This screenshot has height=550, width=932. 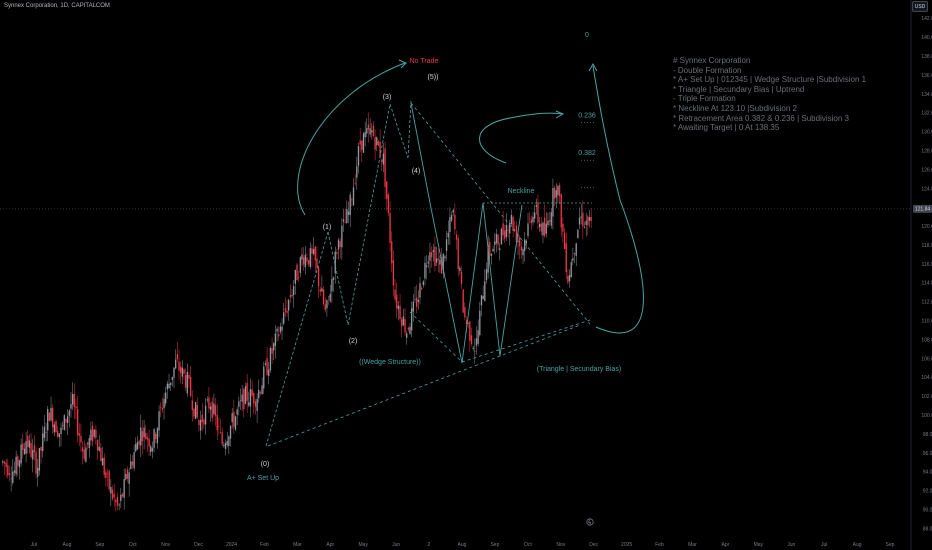 What do you see at coordinates (424, 385) in the screenshot?
I see `support-trendline` at bounding box center [424, 385].